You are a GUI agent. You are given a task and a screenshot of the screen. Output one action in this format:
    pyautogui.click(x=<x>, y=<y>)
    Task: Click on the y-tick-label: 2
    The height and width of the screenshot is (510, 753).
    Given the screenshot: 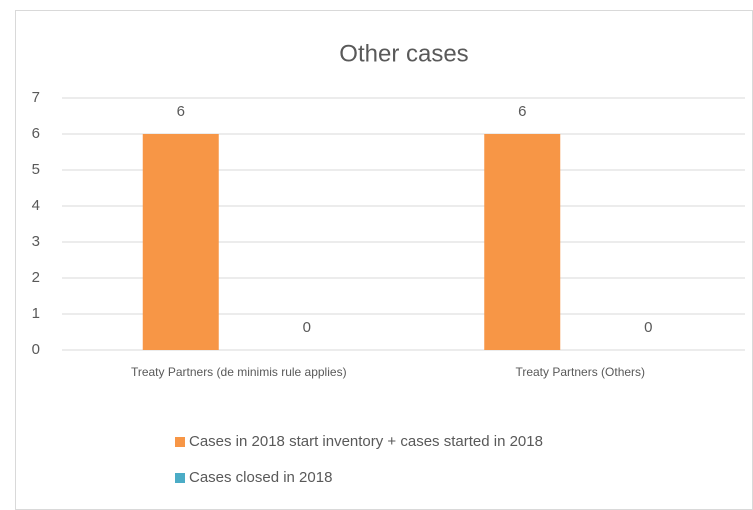 What is the action you would take?
    pyautogui.click(x=36, y=277)
    